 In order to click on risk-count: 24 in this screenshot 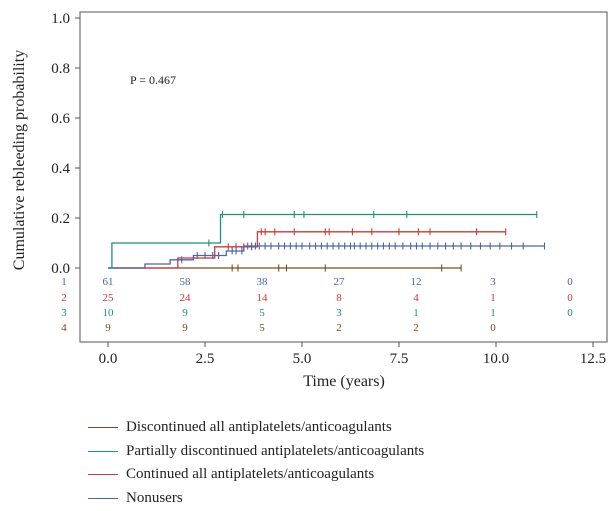, I will do `click(186, 298)`.